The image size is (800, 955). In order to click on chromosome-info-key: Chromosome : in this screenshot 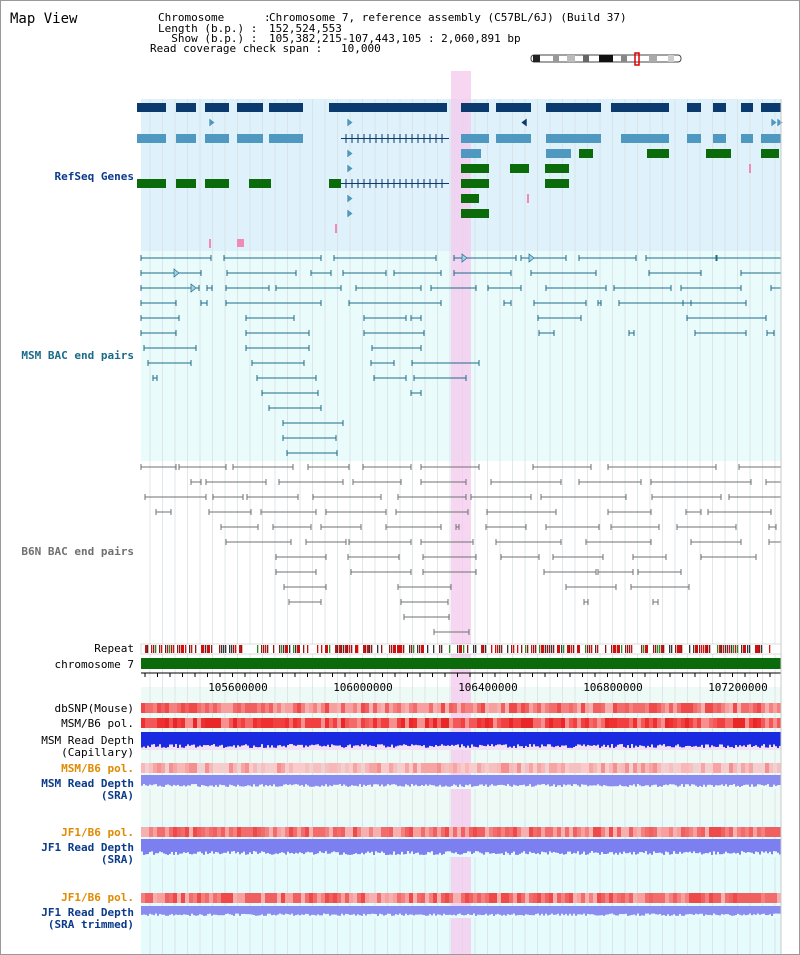, I will do `click(214, 17)`.